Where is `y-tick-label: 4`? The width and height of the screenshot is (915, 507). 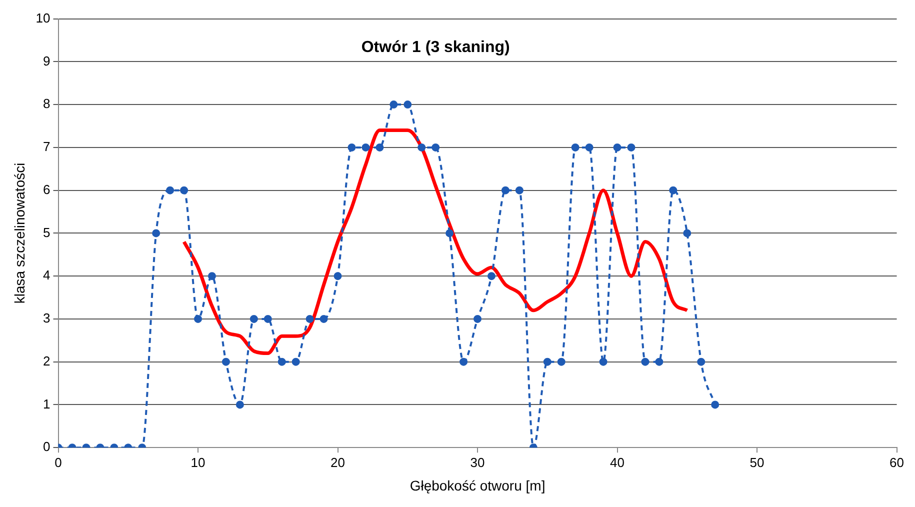 y-tick-label: 4 is located at coordinates (46, 275).